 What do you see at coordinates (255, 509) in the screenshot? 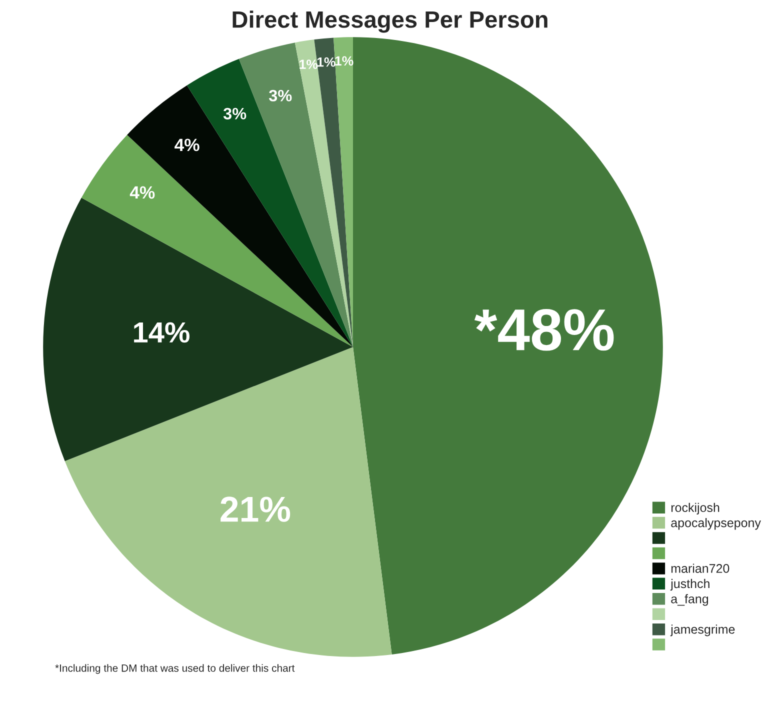
I see `data-label: 21%` at bounding box center [255, 509].